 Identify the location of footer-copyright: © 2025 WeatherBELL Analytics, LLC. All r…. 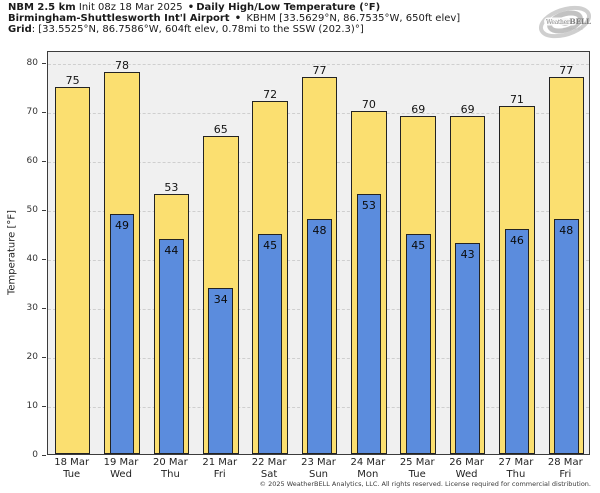
(425, 484).